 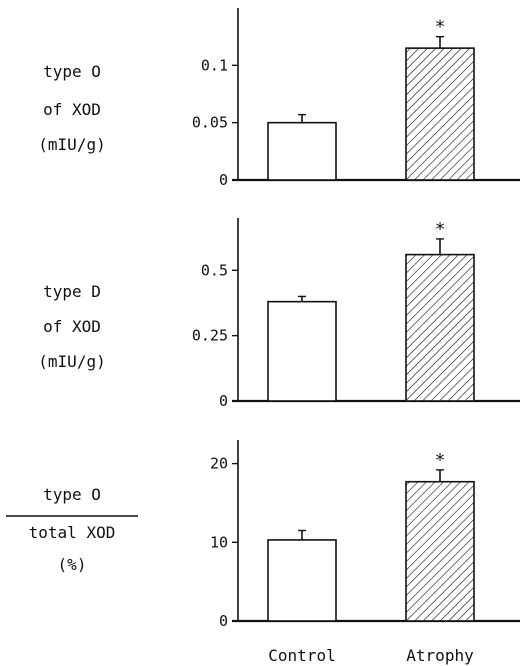 I want to click on y-tick-label: 0.05, so click(x=210, y=123).